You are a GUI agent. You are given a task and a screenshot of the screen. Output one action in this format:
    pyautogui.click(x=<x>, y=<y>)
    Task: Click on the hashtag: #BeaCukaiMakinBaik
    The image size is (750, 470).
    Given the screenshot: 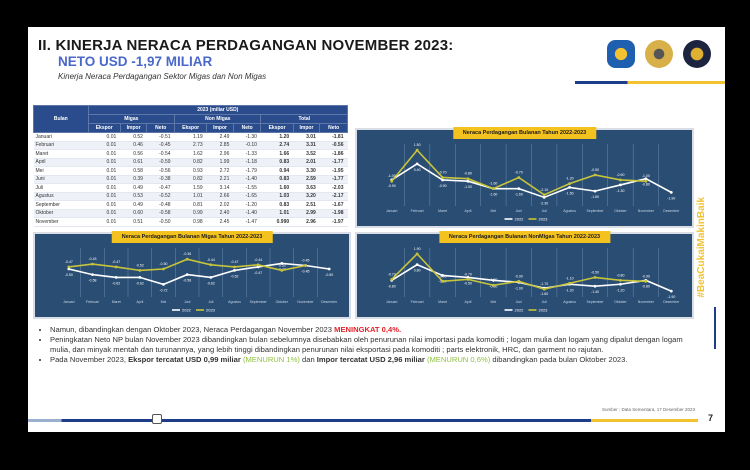 What is the action you would take?
    pyautogui.click(x=701, y=247)
    